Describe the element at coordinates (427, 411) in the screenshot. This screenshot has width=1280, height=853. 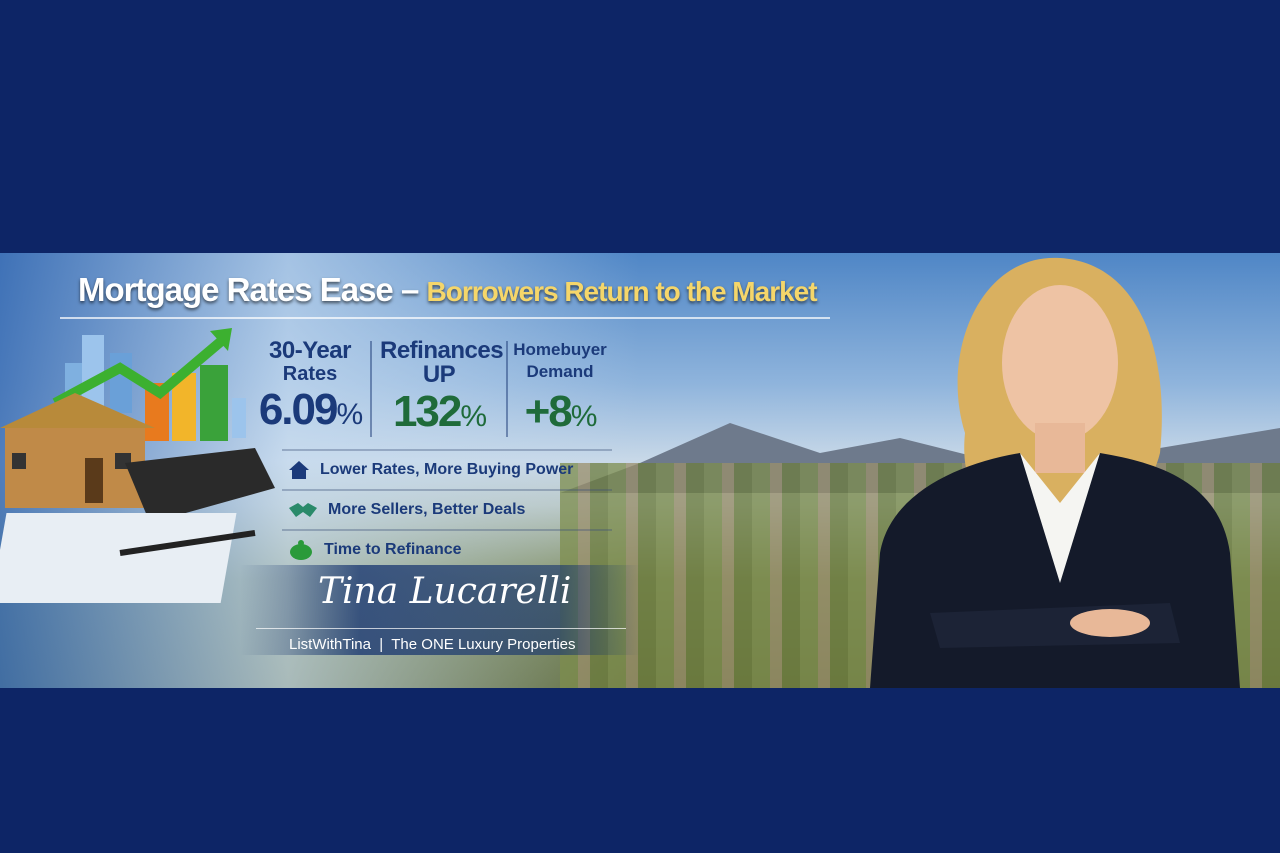
I see `stat-value: 132` at that location.